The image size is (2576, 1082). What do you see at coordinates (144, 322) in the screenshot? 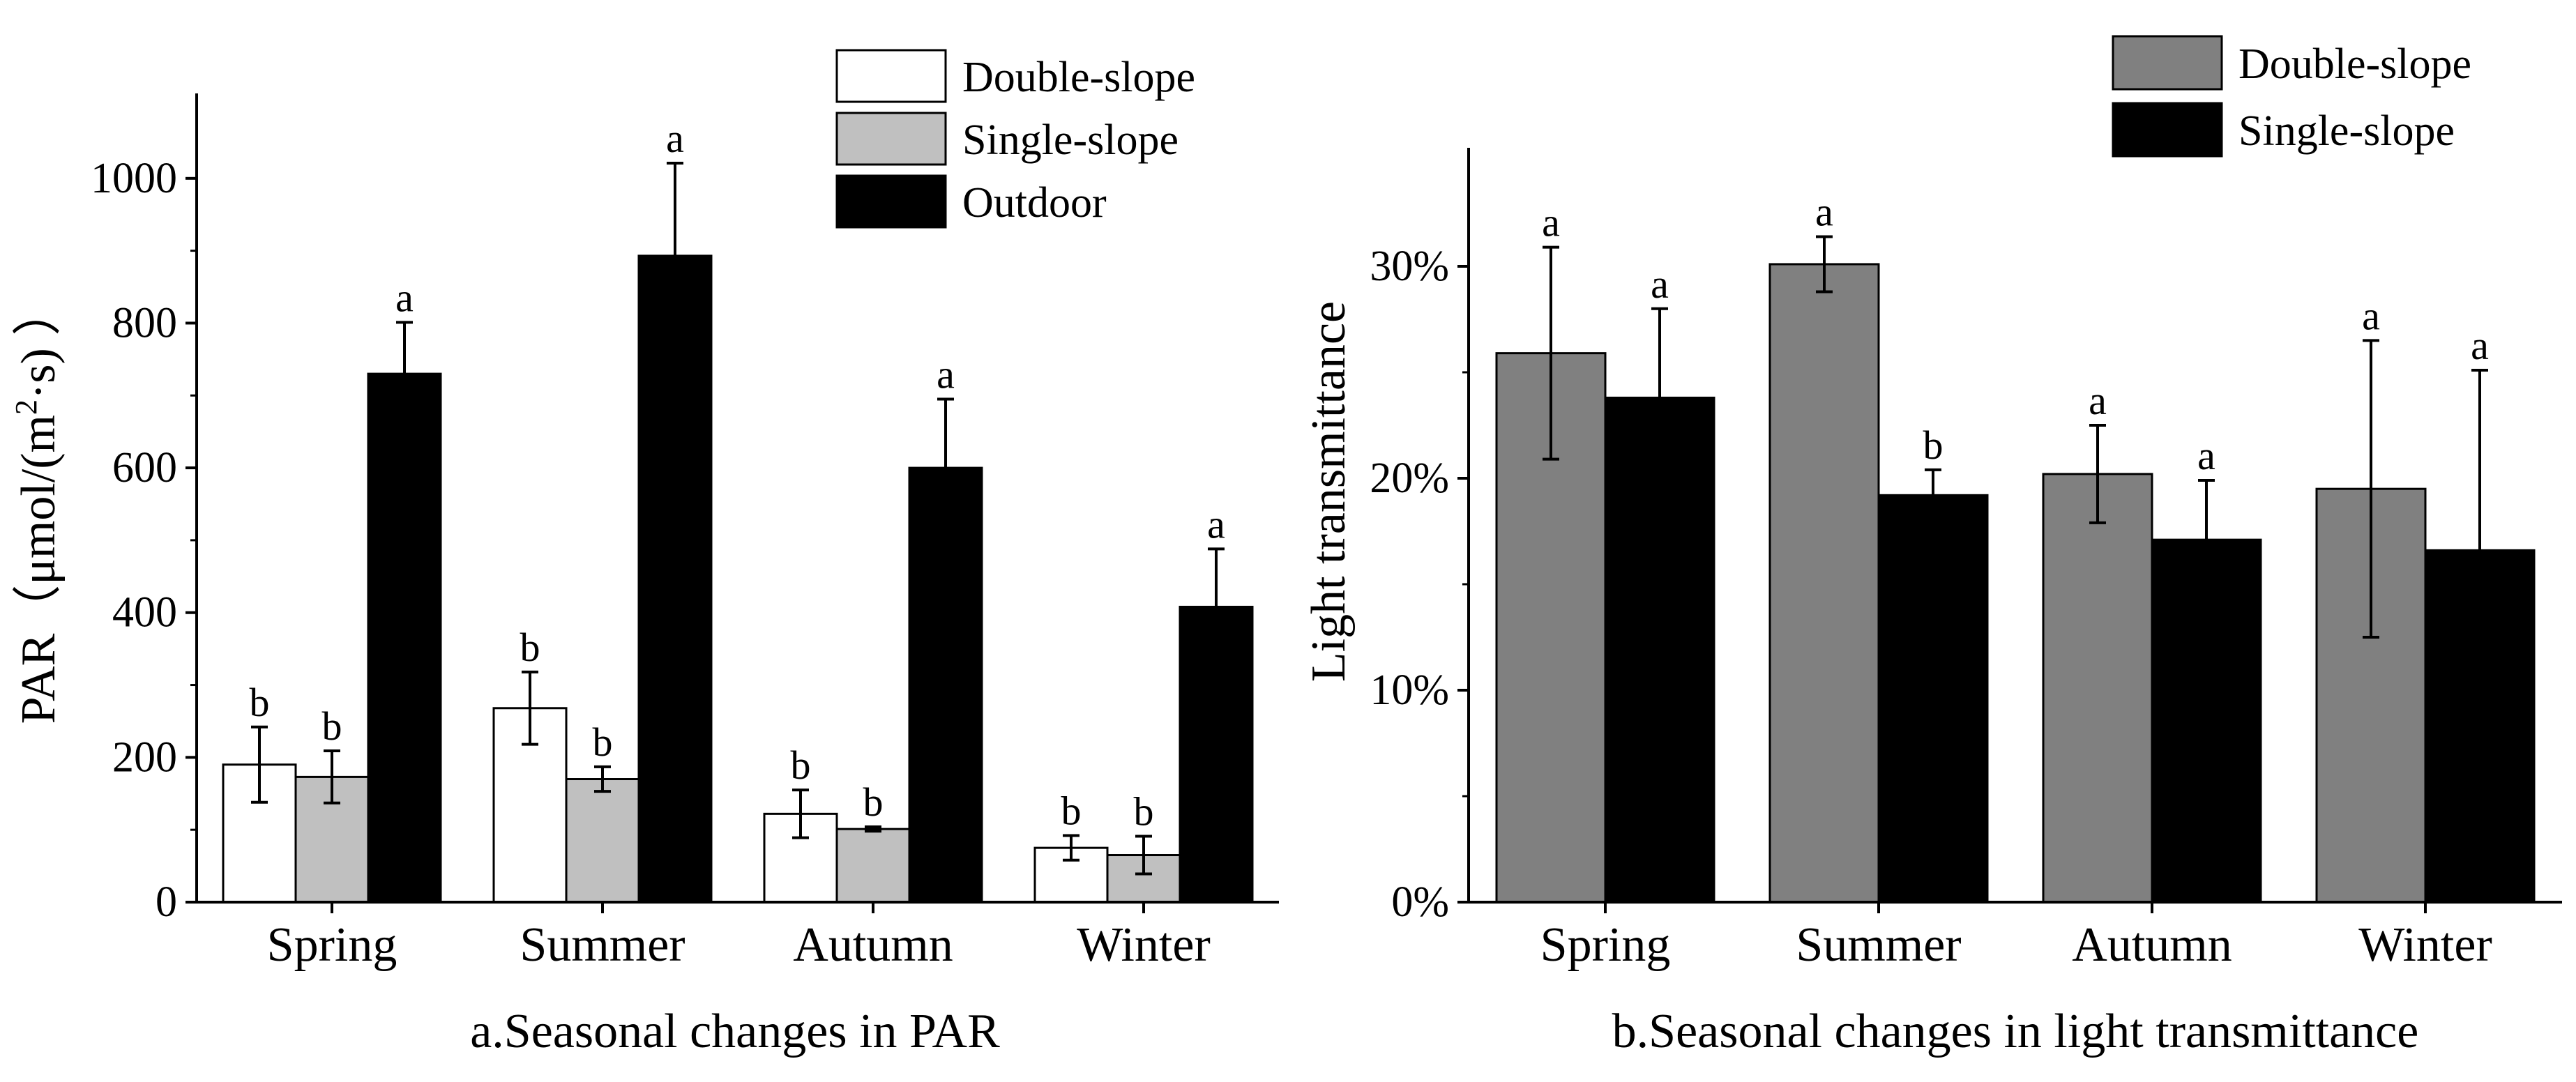
I see `a-y-tick-label-4: 800` at bounding box center [144, 322].